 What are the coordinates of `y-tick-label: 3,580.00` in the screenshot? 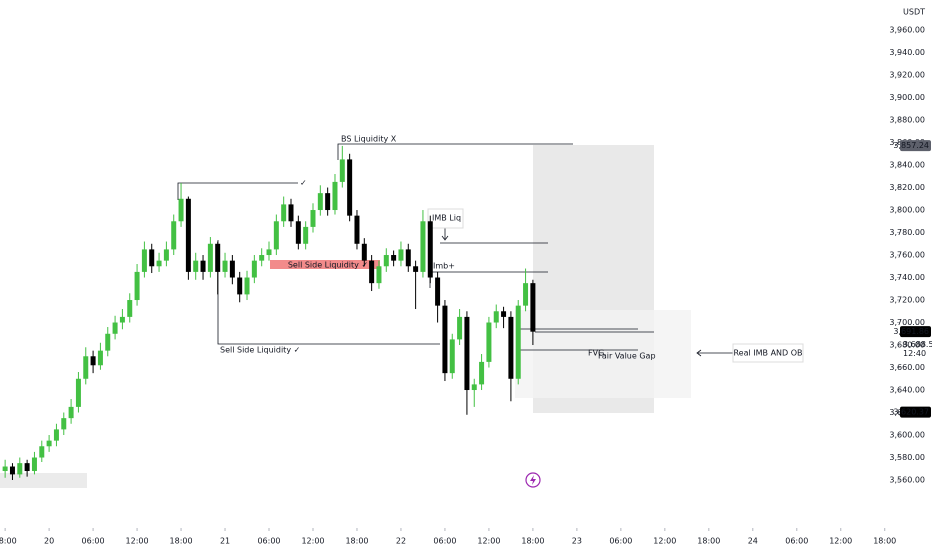 It's located at (907, 457).